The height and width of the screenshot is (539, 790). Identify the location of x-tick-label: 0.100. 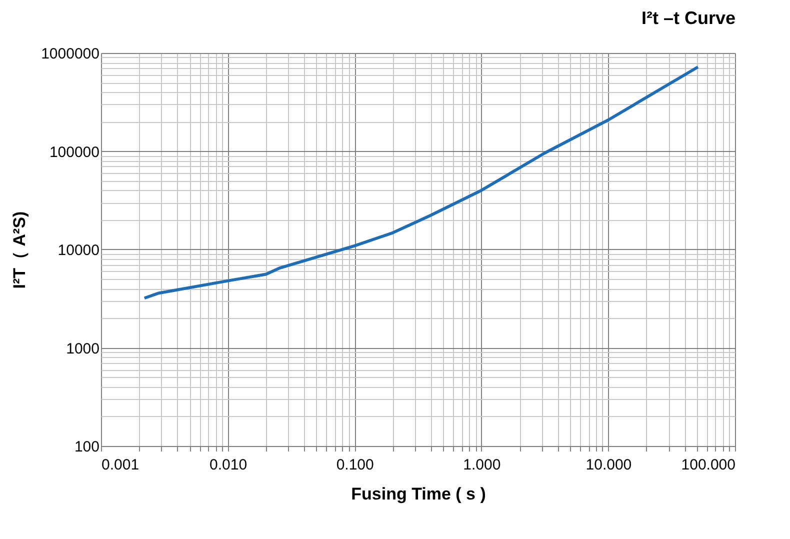
(355, 465).